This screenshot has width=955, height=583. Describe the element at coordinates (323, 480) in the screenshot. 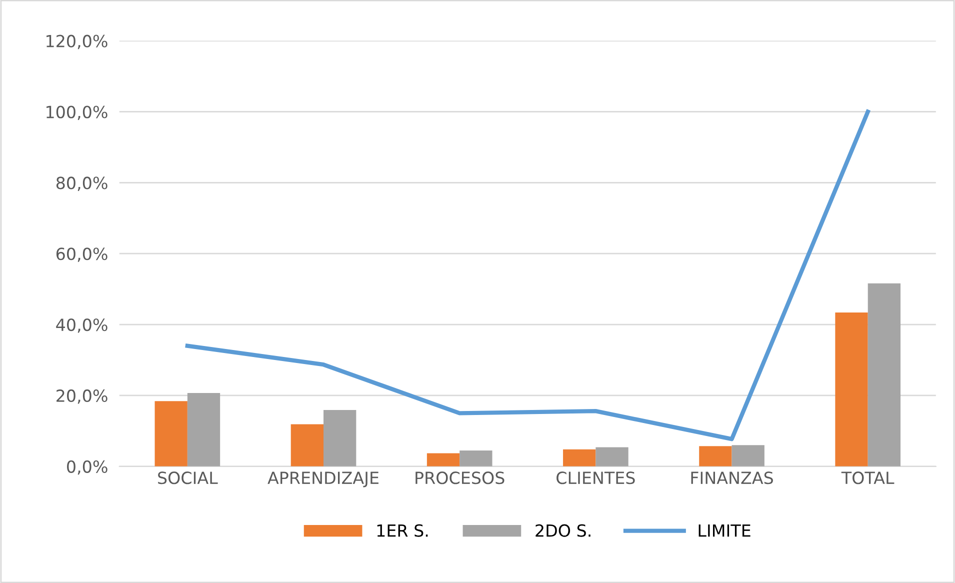

I see `x-tick-label: APRENDIZAJE` at that location.